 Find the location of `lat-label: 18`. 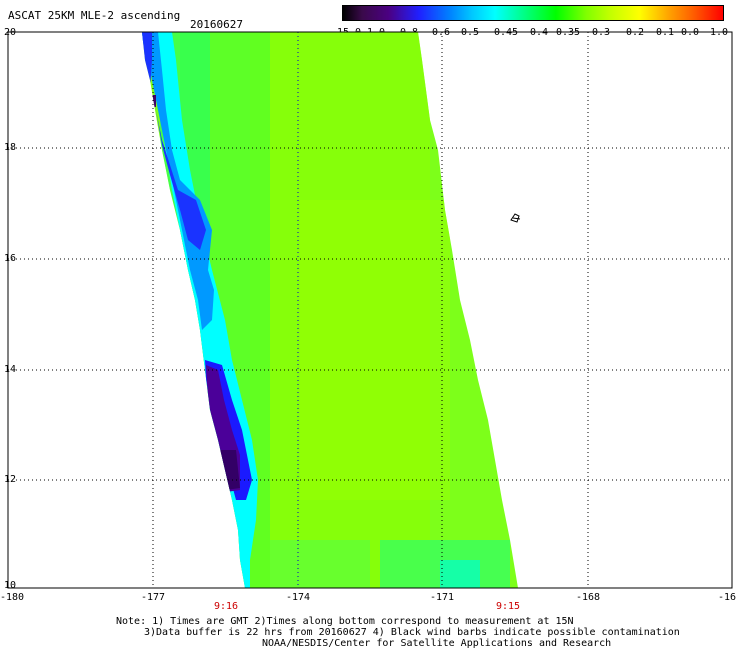

lat-label: 18 is located at coordinates (10, 147).